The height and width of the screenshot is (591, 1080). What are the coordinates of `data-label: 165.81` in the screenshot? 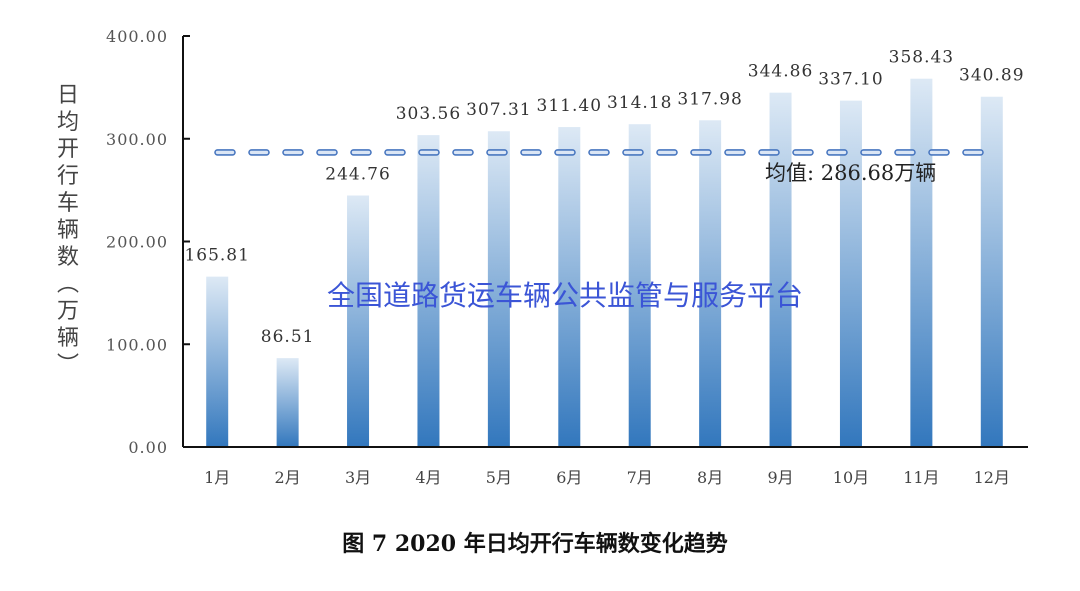 It's located at (216, 256).